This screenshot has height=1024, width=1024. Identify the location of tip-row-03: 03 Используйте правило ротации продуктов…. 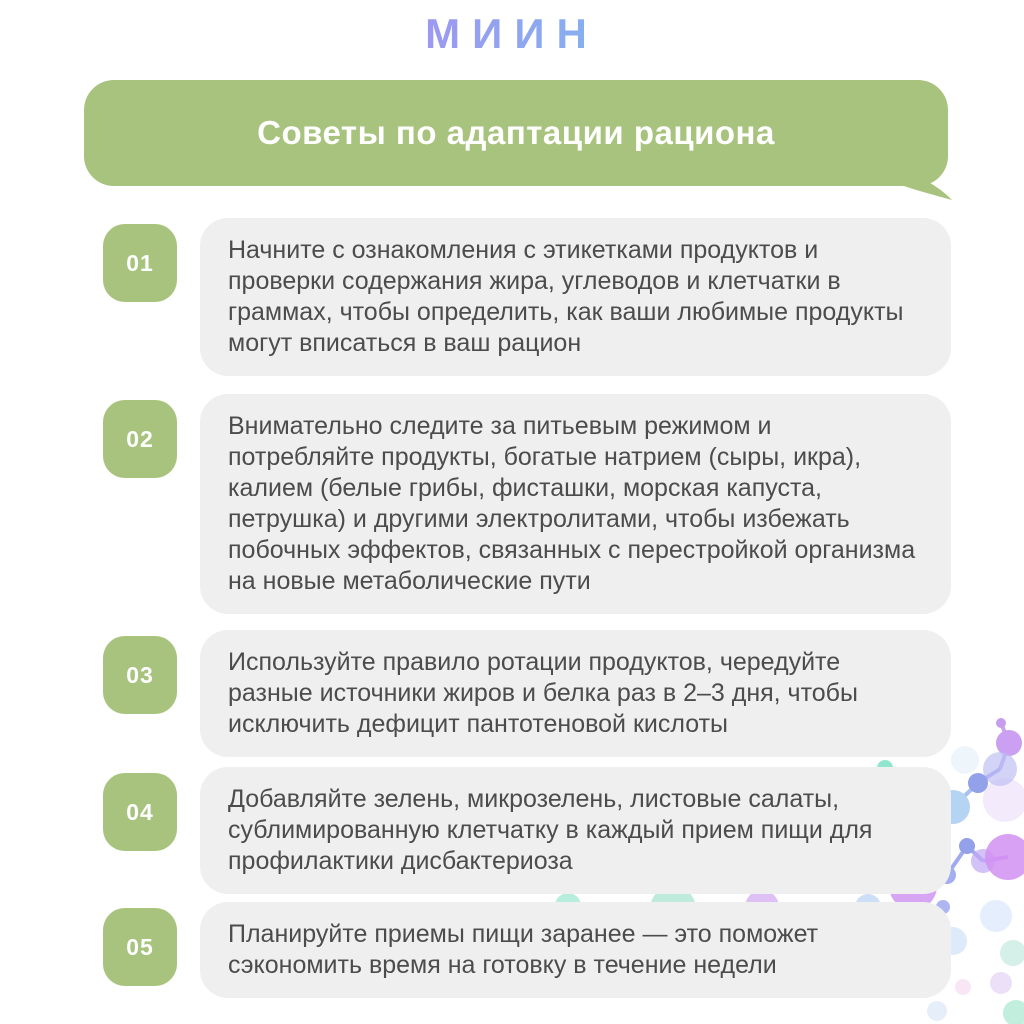
(563, 693).